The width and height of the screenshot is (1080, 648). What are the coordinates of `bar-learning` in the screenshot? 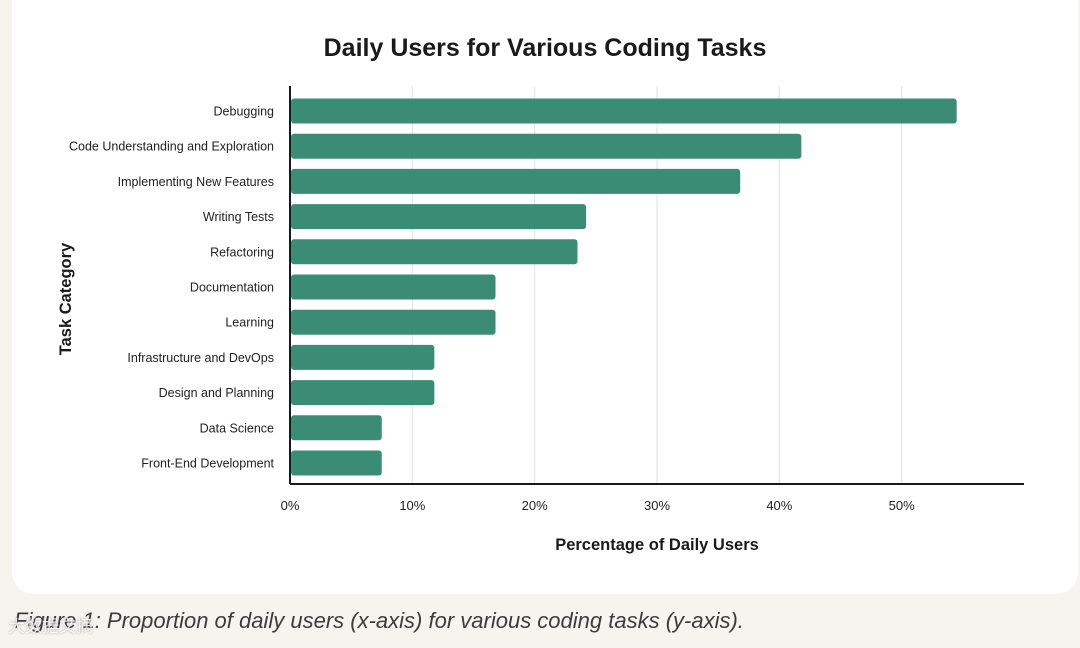 It's located at (393, 322).